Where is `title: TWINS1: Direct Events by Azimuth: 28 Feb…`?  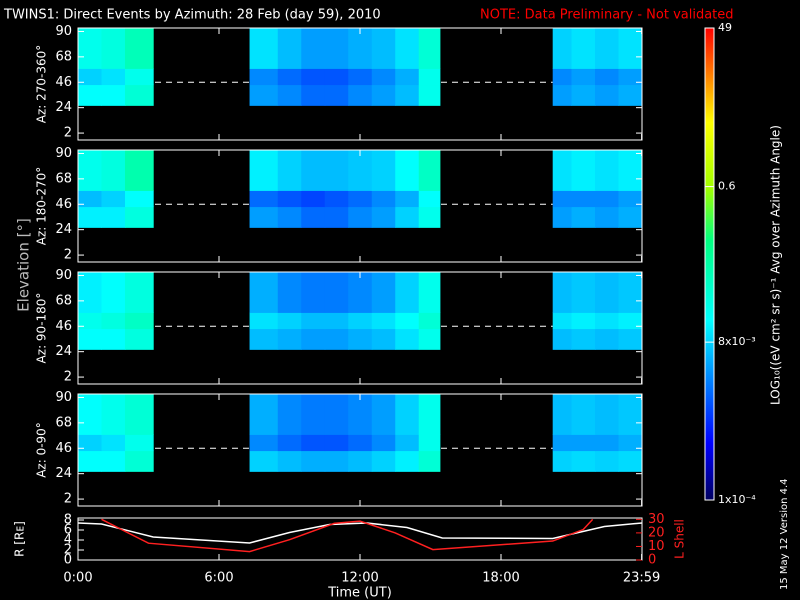
title: TWINS1: Direct Events by Azimuth: 28 Feb… is located at coordinates (192, 15).